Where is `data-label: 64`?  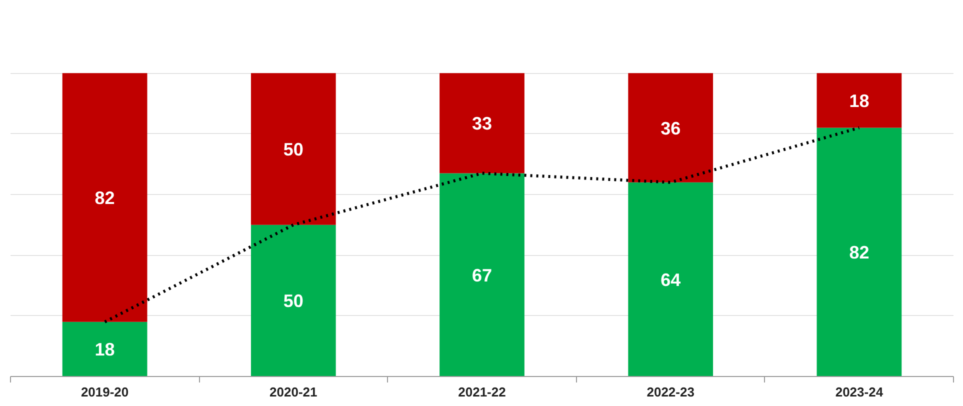 data-label: 64 is located at coordinates (670, 280).